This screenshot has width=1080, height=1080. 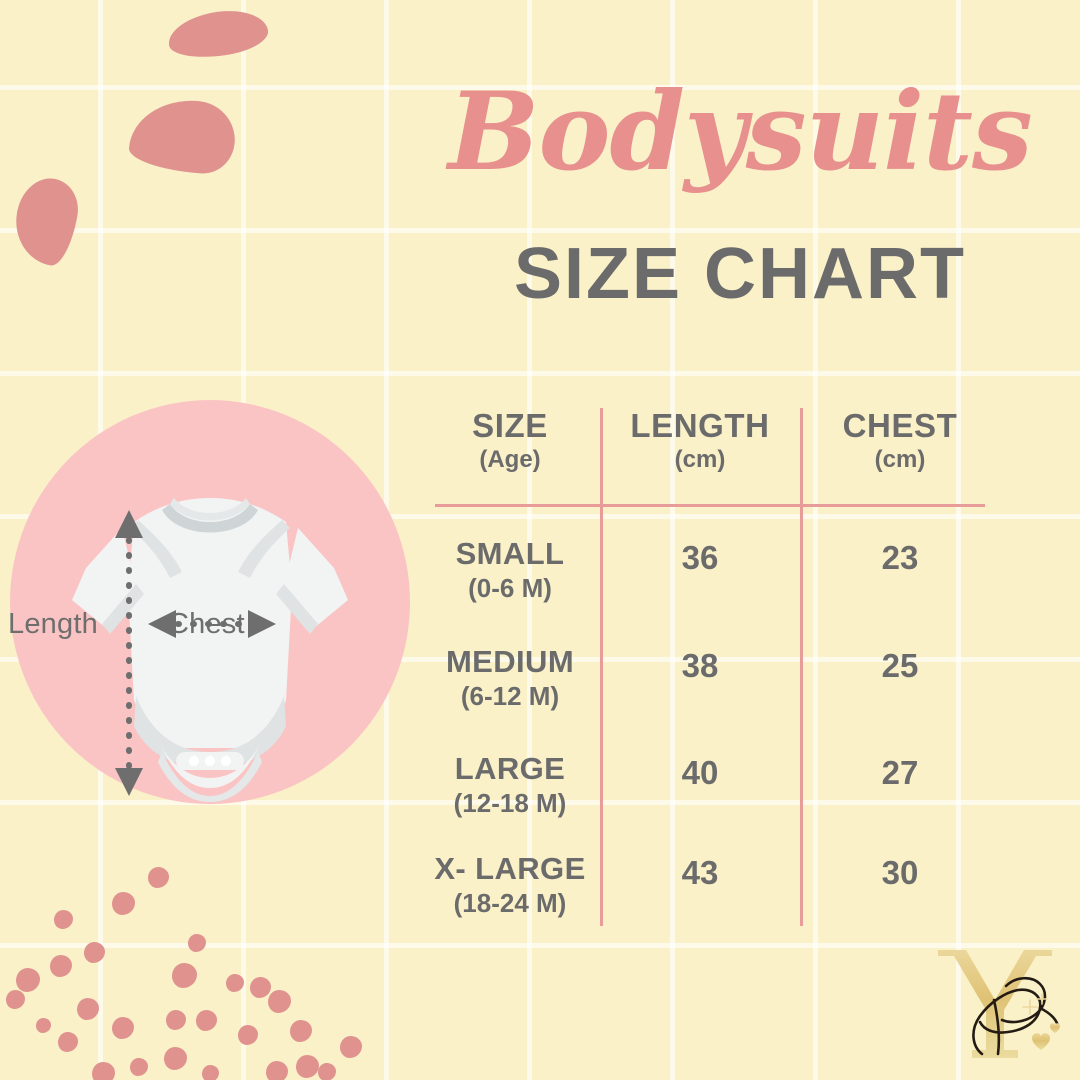 What do you see at coordinates (510, 440) in the screenshot?
I see `table-header-size: SIZE (Age)` at bounding box center [510, 440].